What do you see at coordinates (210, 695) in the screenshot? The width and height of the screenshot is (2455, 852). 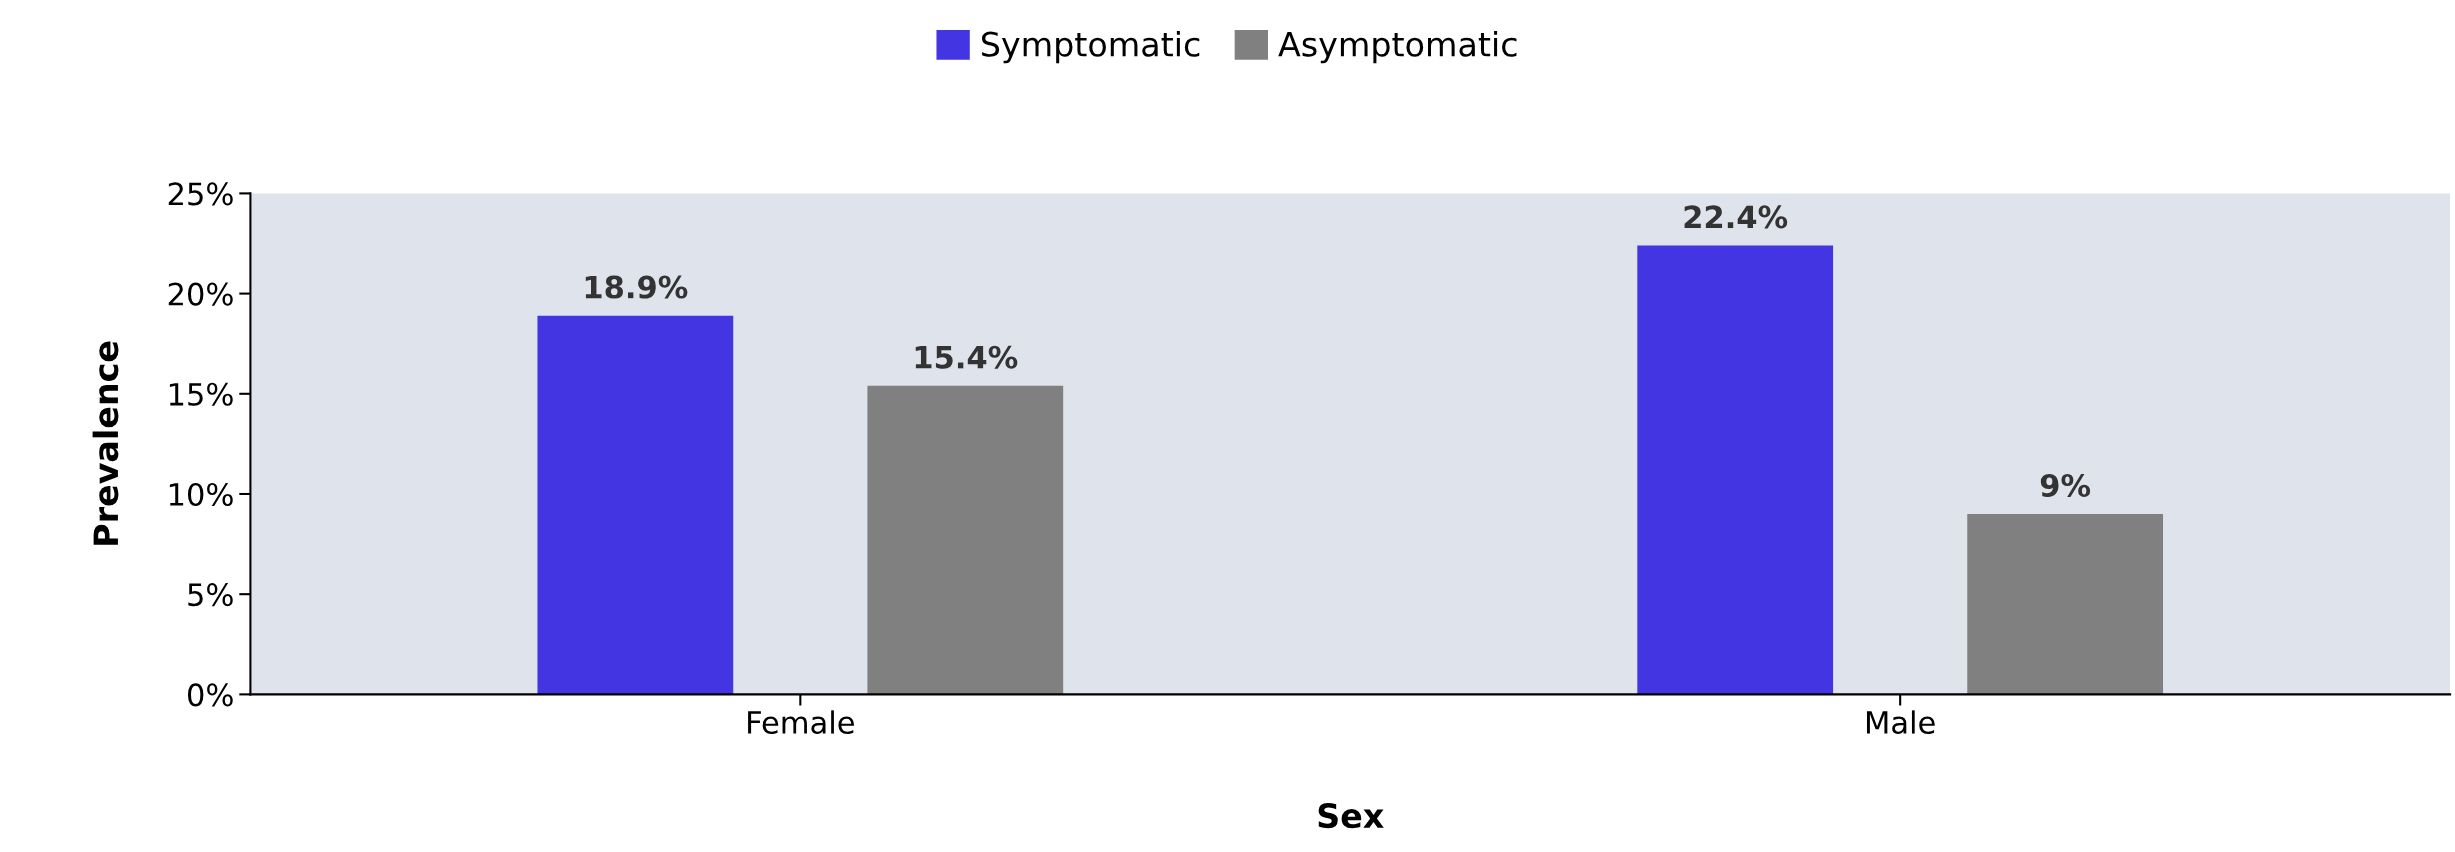 I see `y-tick-label: 0%` at bounding box center [210, 695].